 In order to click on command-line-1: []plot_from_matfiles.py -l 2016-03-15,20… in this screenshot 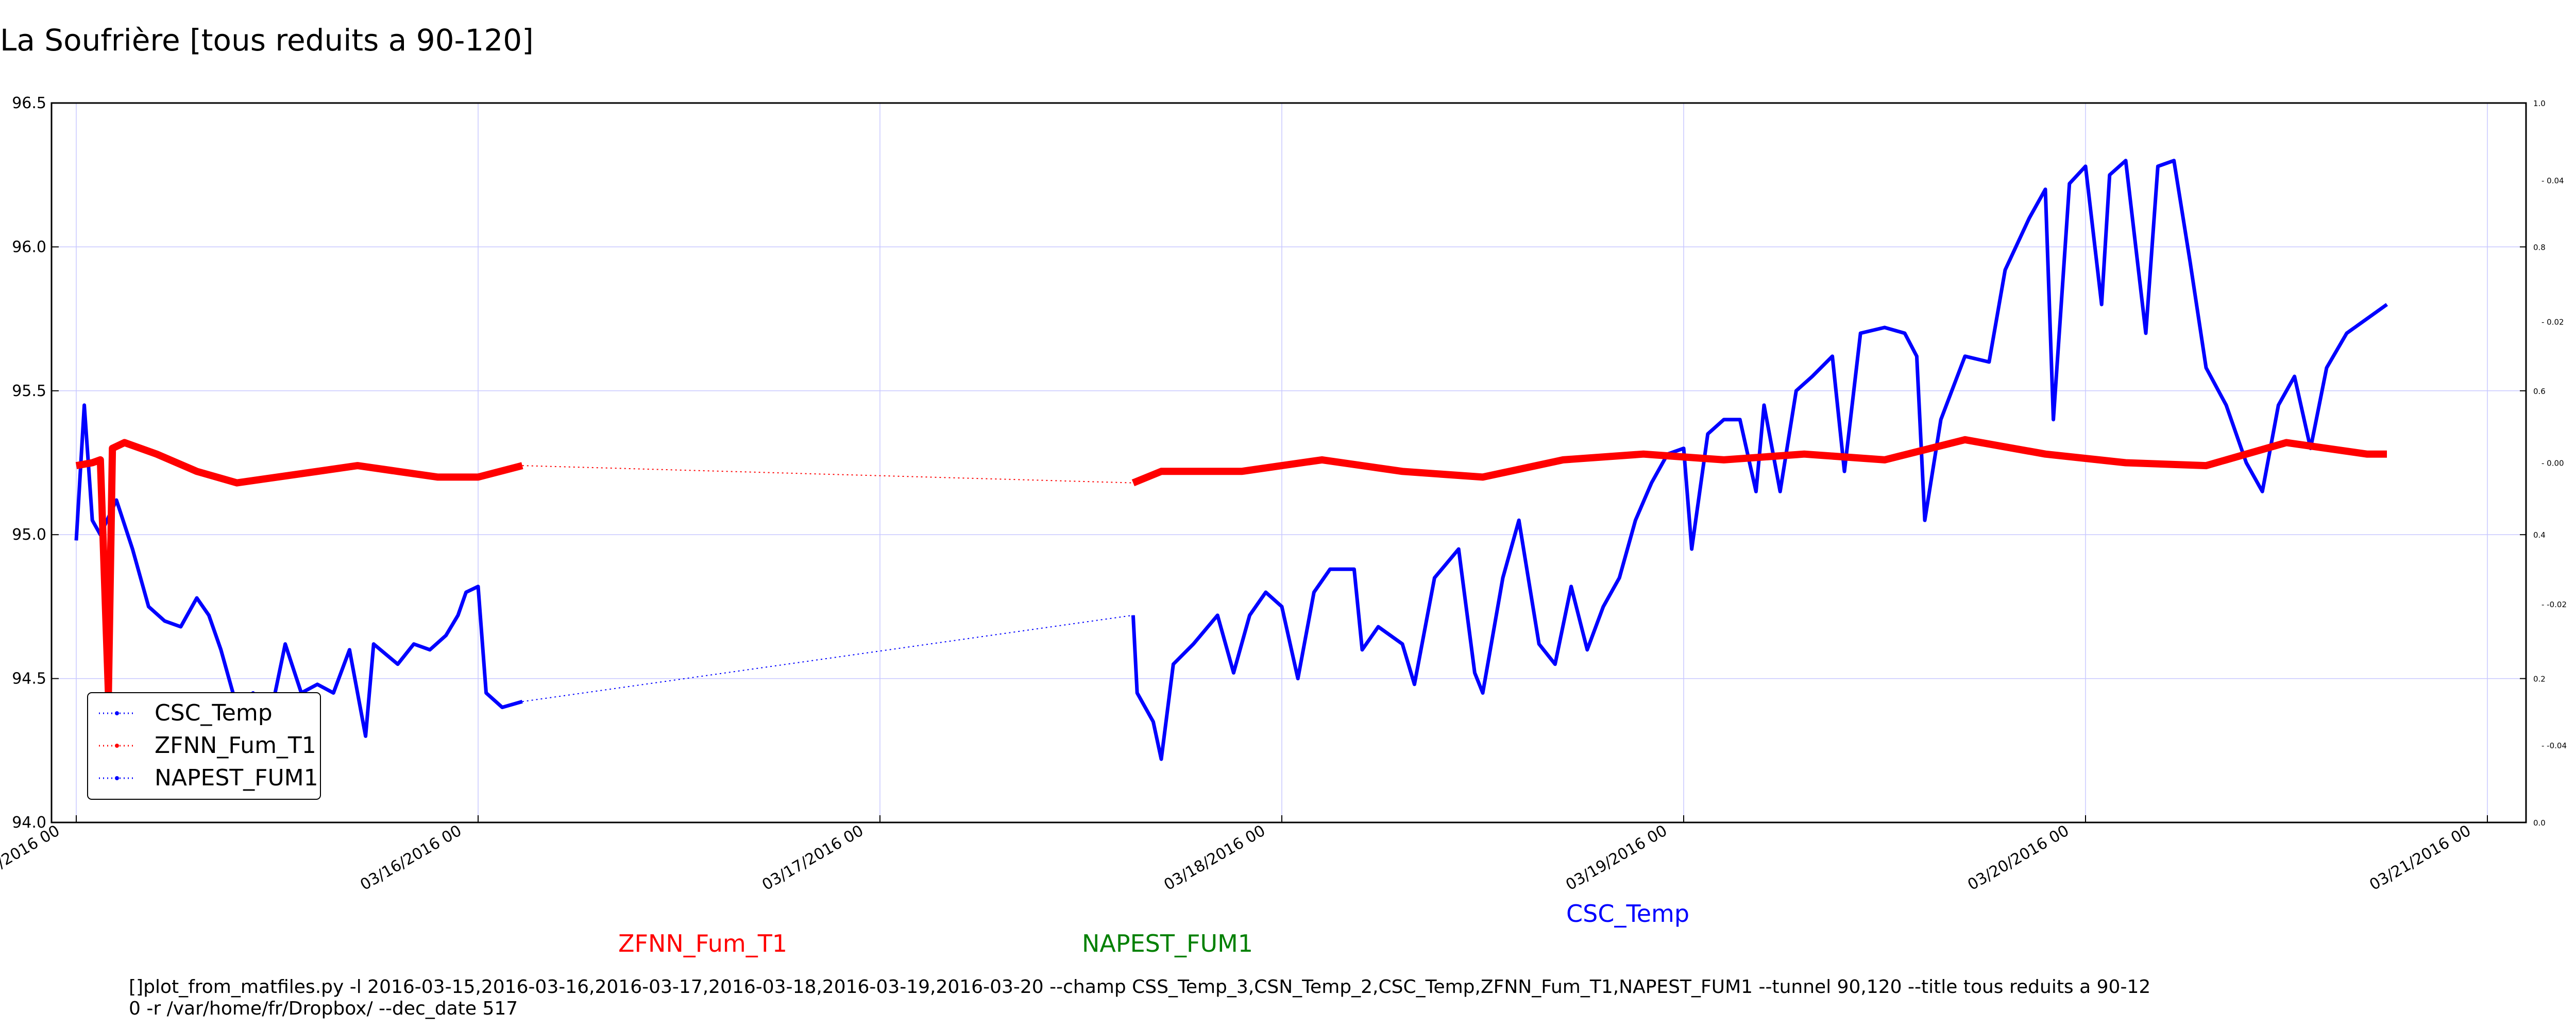, I will do `click(1140, 987)`.